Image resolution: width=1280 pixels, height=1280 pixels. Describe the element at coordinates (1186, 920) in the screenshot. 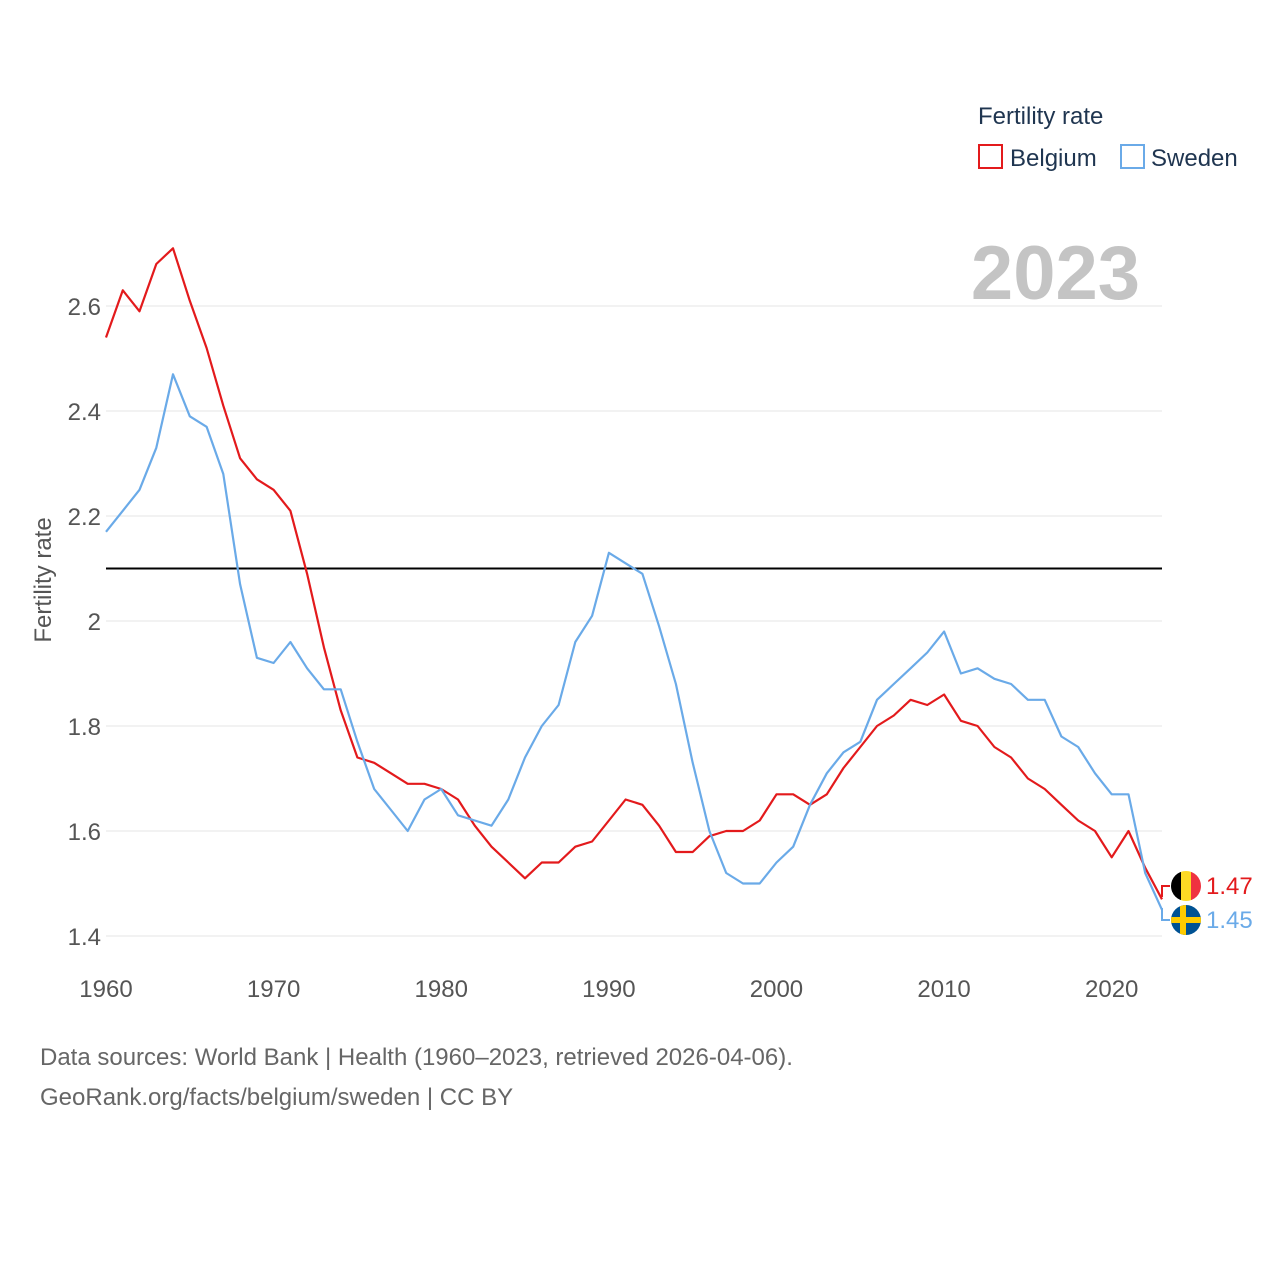

I see `sweden-flag-icon` at that location.